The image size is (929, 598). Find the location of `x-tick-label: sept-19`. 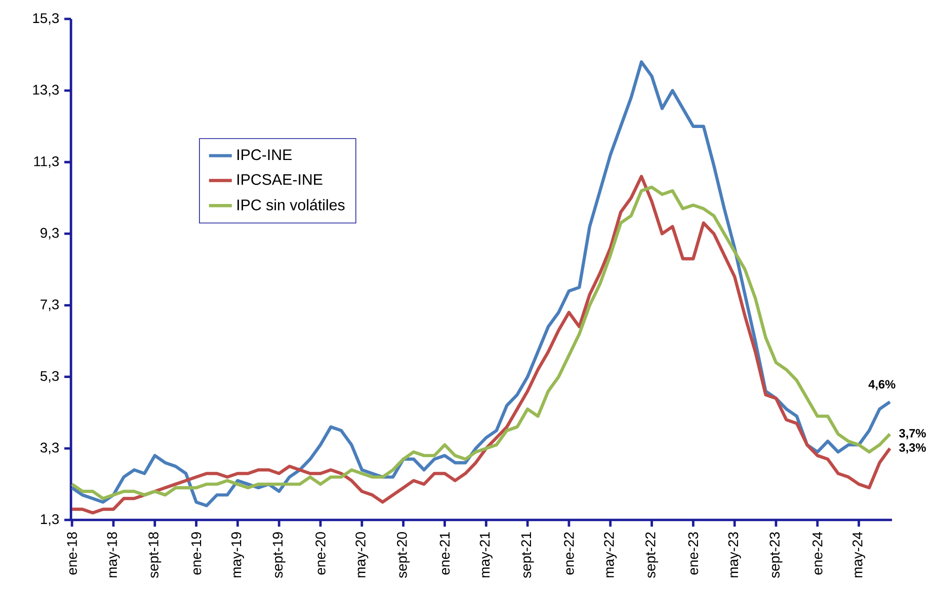

x-tick-label: sept-19 is located at coordinates (279, 555).